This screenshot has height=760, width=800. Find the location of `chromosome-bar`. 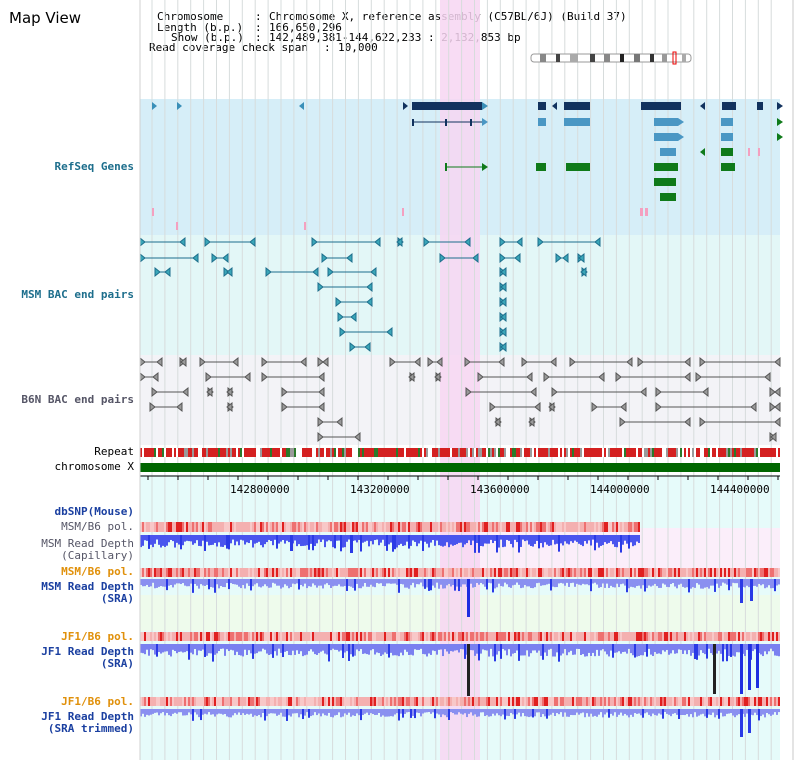

chromosome-bar is located at coordinates (460, 467).